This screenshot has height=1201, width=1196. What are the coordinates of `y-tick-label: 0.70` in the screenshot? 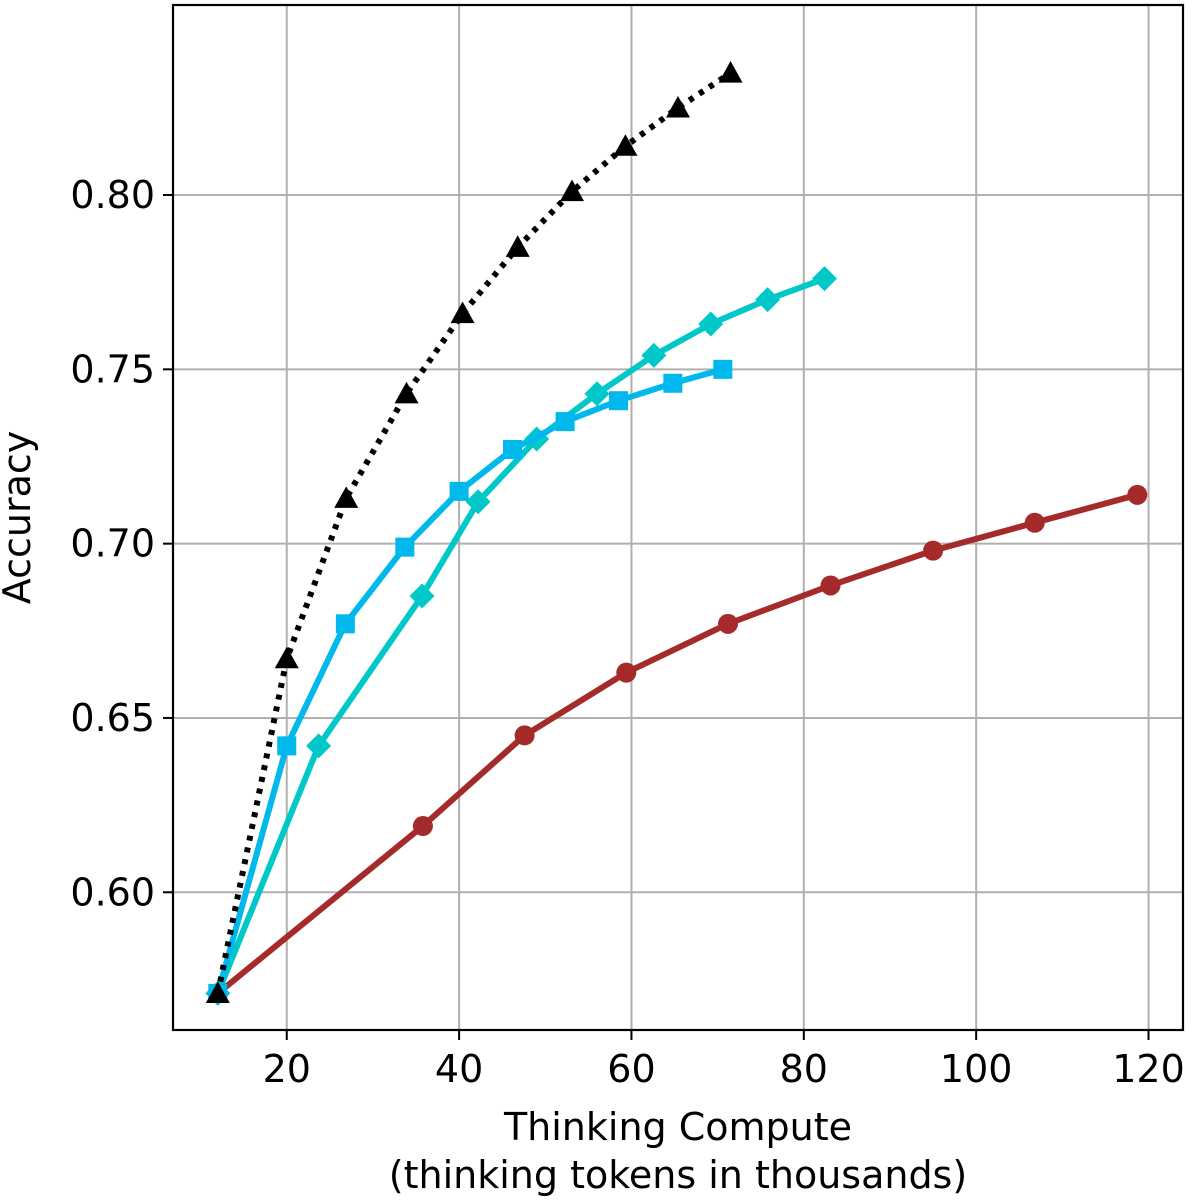 It's located at (112, 544).